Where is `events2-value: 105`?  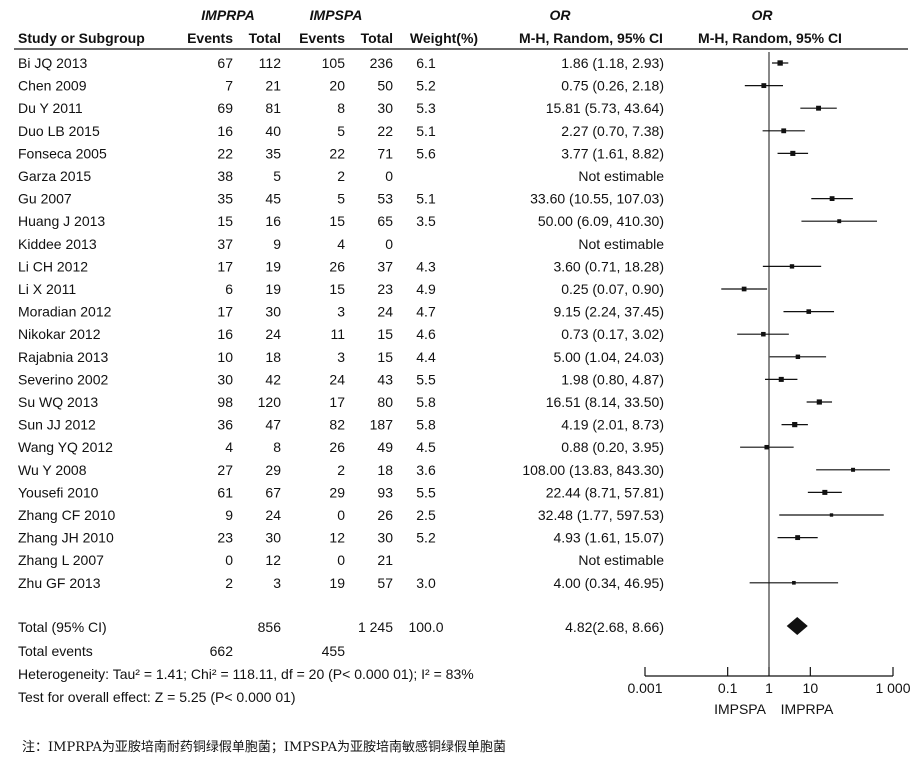 events2-value: 105 is located at coordinates (334, 63).